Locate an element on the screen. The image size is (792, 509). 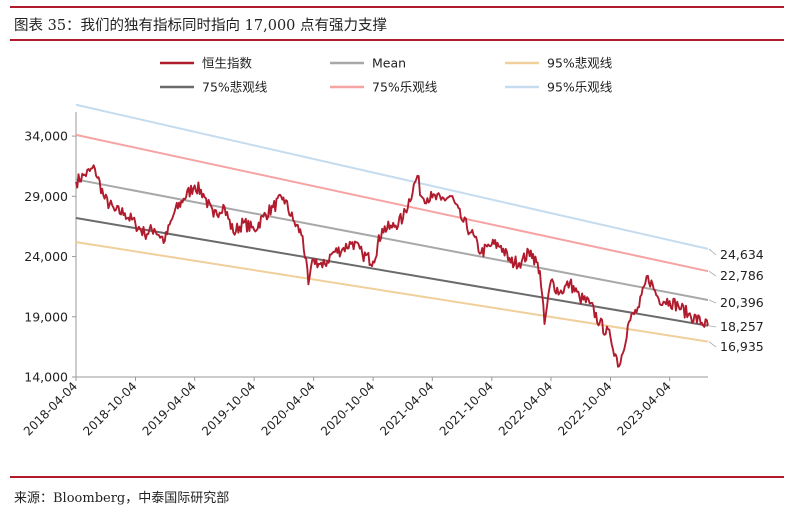
end-label-p75_bull: 22,786 is located at coordinates (742, 275).